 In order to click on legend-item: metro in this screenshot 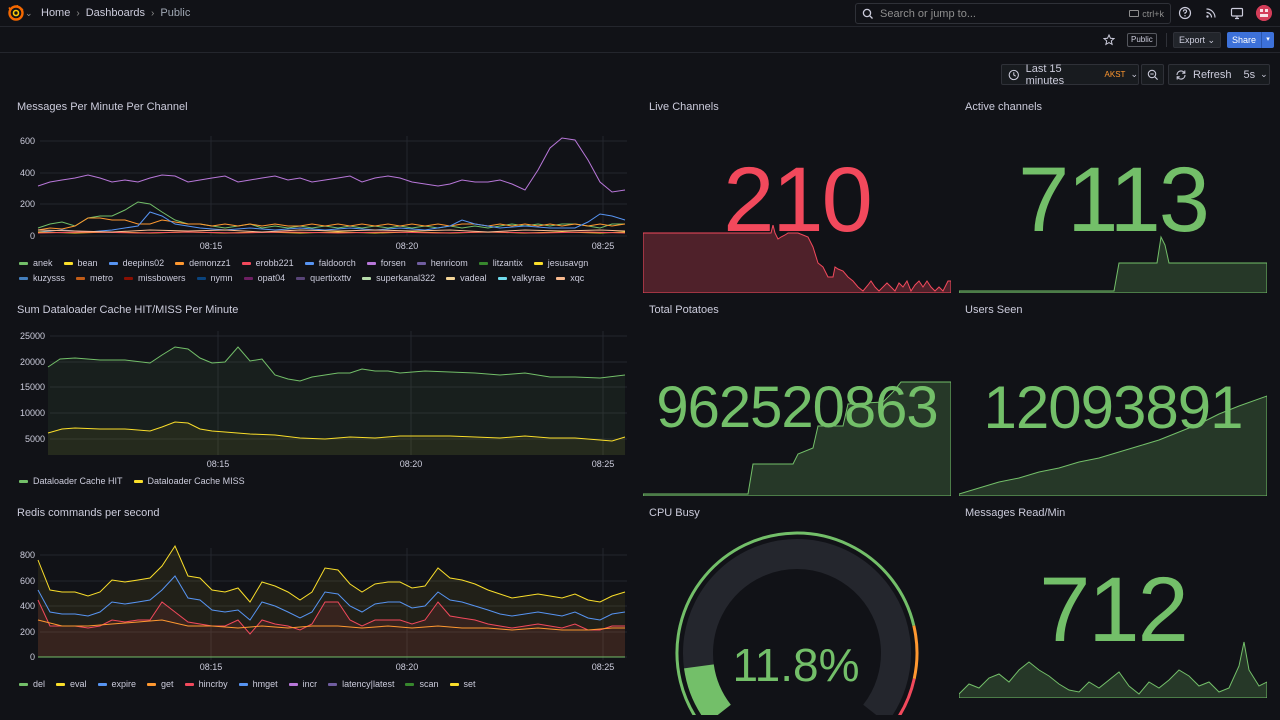, I will do `click(94, 278)`.